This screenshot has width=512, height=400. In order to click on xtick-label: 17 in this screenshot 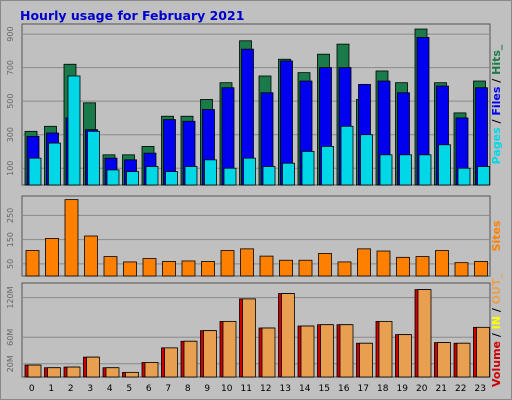, I will do `click(363, 389)`.